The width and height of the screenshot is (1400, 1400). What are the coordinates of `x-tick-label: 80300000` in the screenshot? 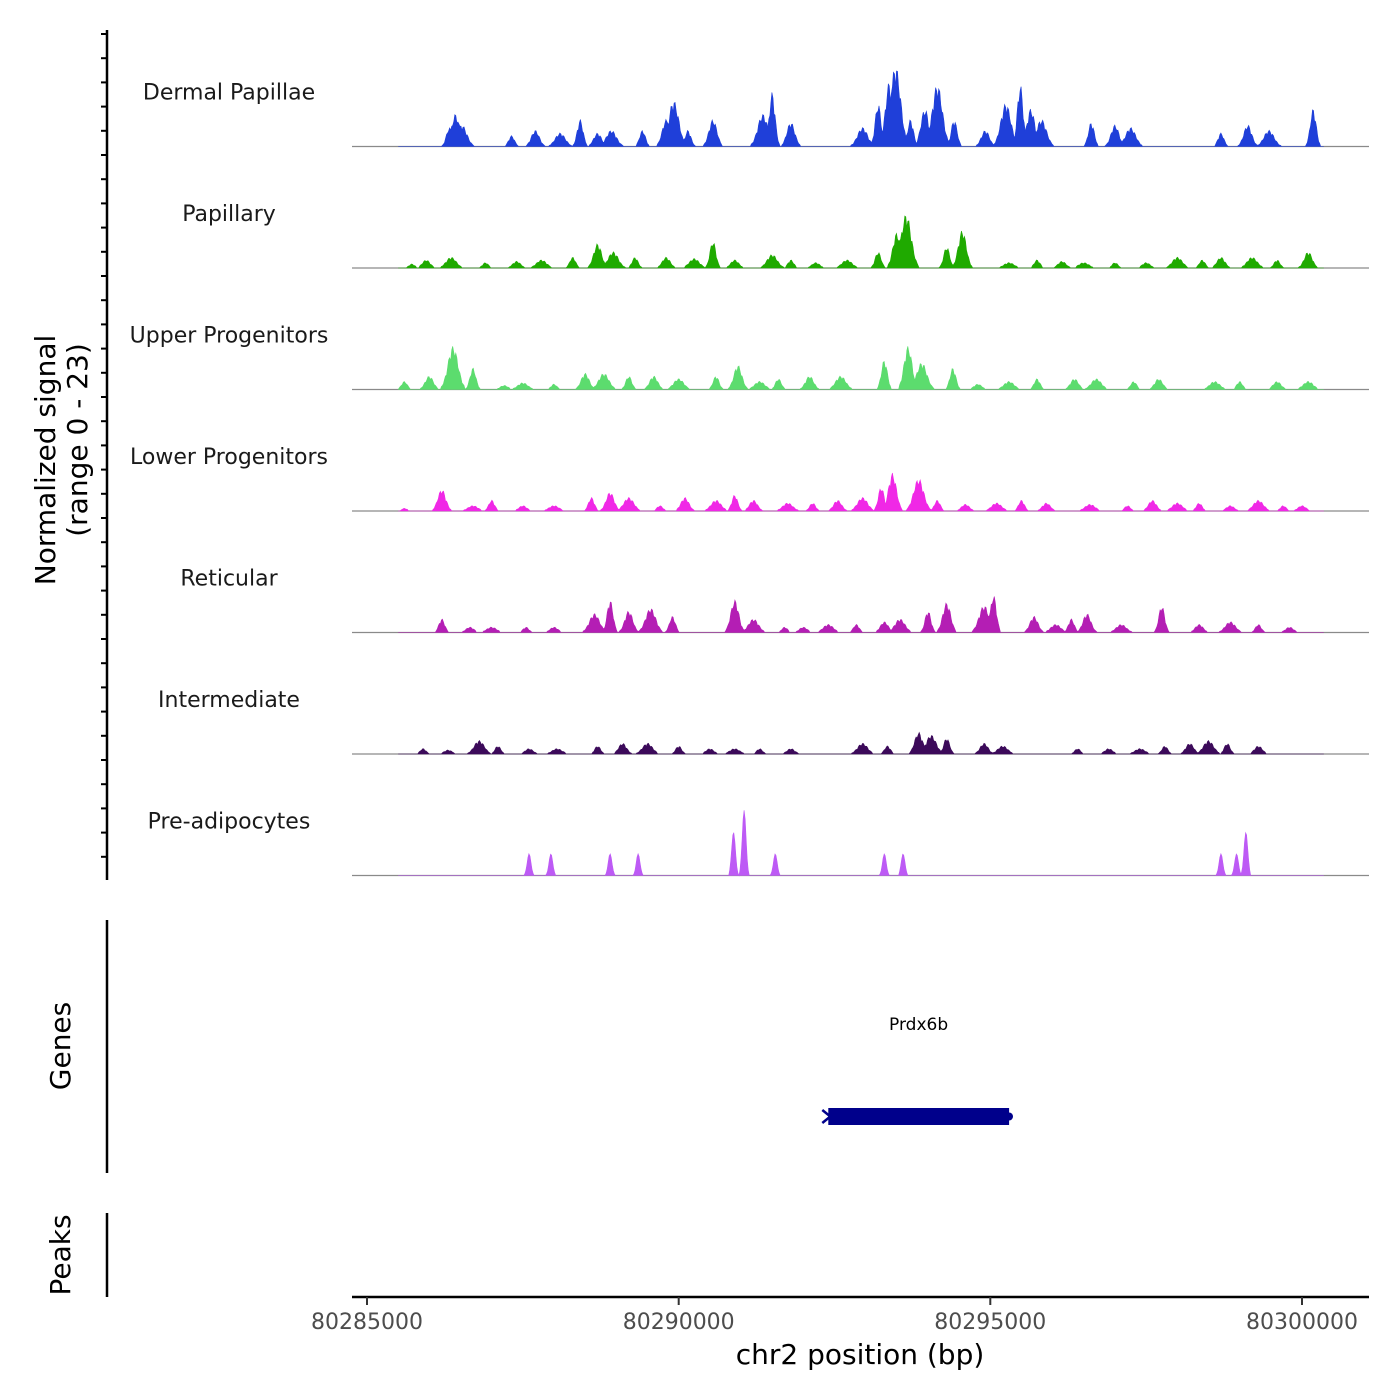 It's located at (1302, 1322).